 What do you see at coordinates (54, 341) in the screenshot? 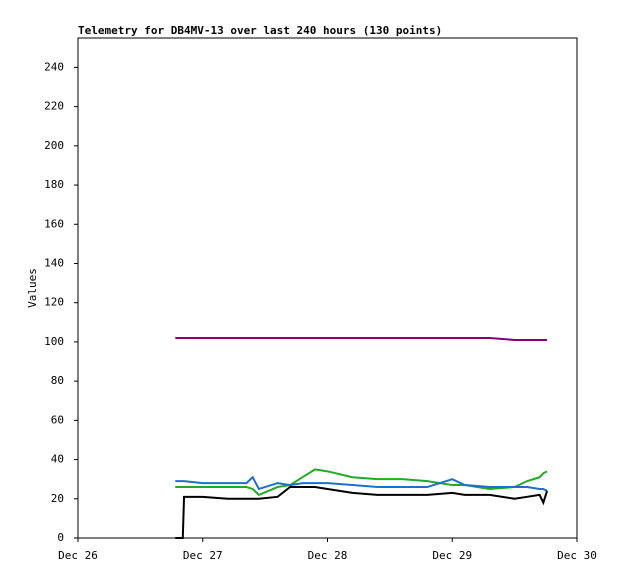
I see `y-tick-label: 100` at bounding box center [54, 341].